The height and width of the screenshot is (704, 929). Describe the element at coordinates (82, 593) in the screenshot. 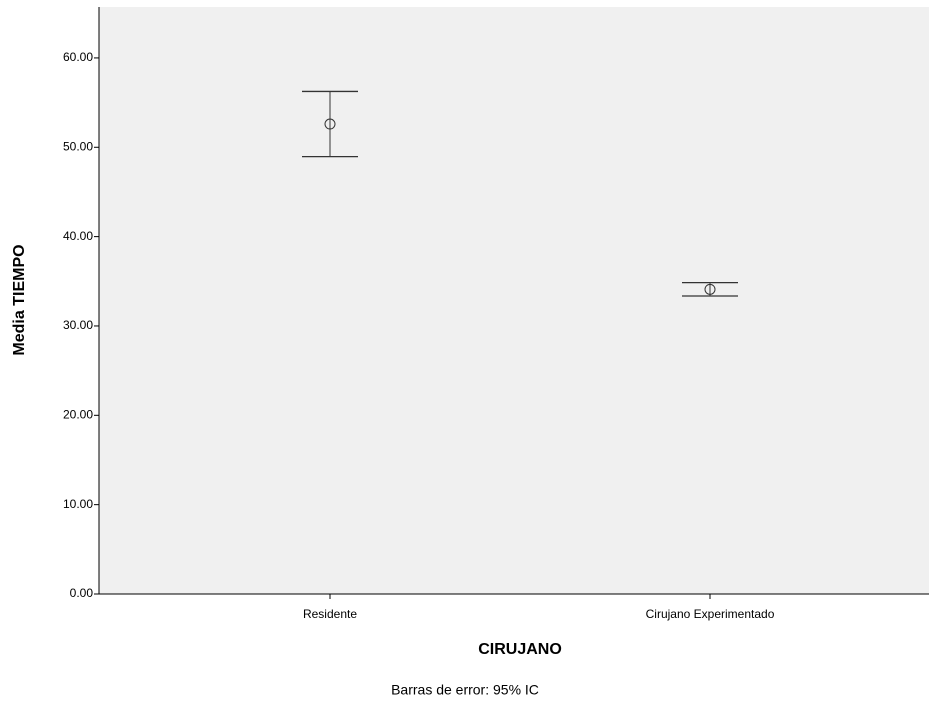

I see `y-tick-label: 0.00` at that location.